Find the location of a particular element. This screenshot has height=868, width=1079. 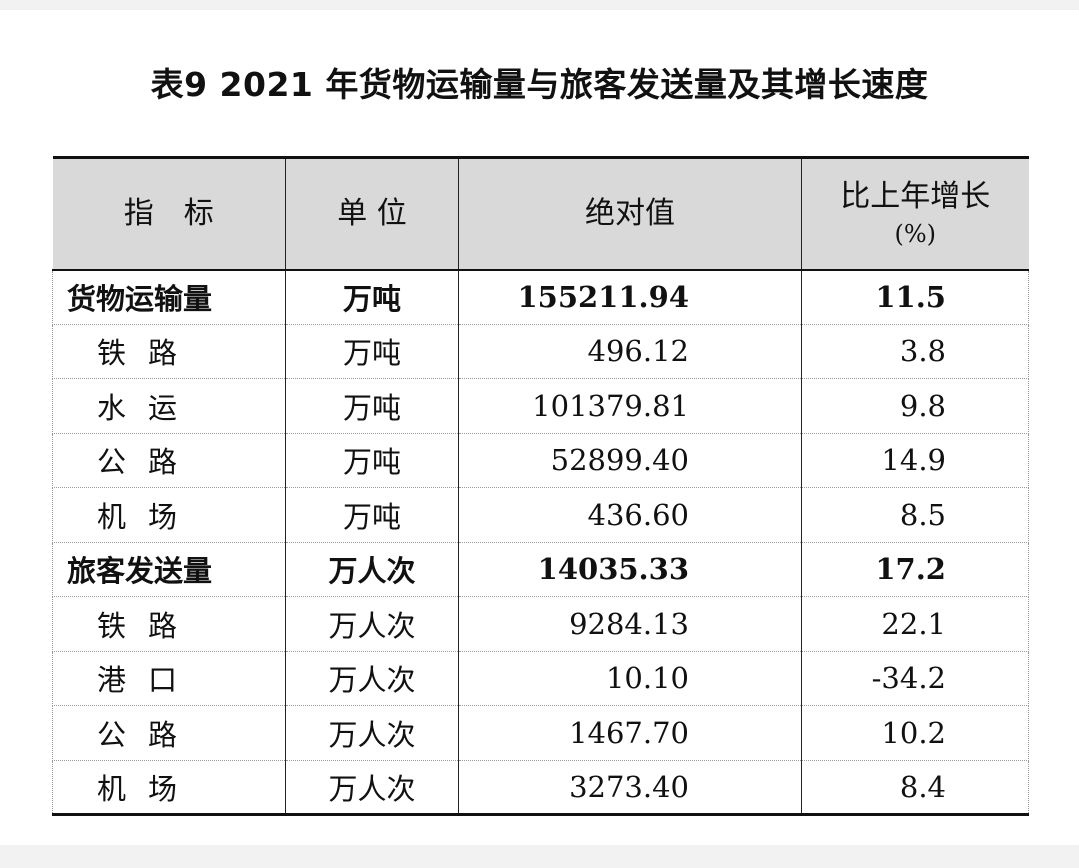

row-absolute-value: 52899.40 is located at coordinates (630, 460).